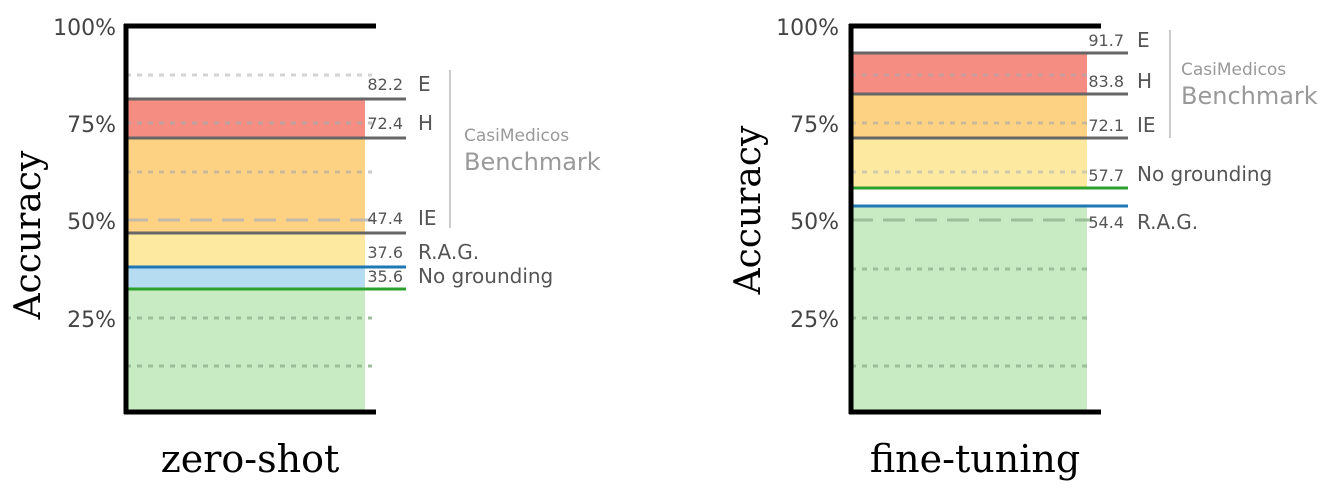 This screenshot has height=494, width=1329. Describe the element at coordinates (1106, 222) in the screenshot. I see `value-label-RAG: 54.4` at that location.